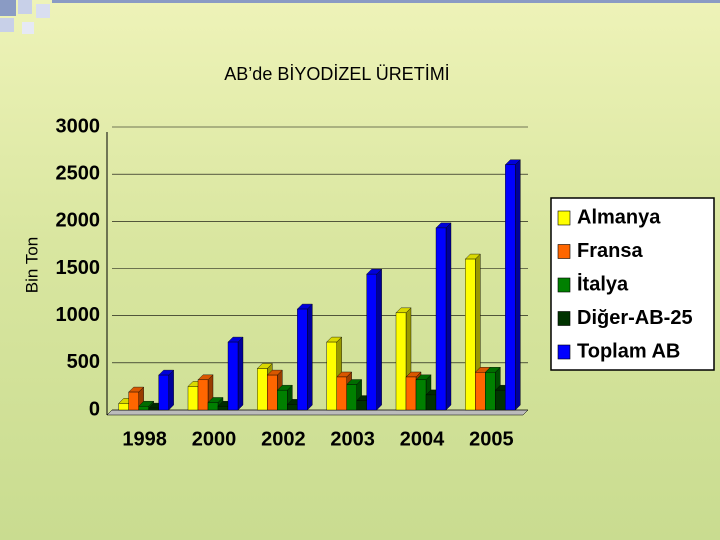 Image resolution: width=720 pixels, height=540 pixels. What do you see at coordinates (632, 284) in the screenshot?
I see `legend-box` at bounding box center [632, 284].